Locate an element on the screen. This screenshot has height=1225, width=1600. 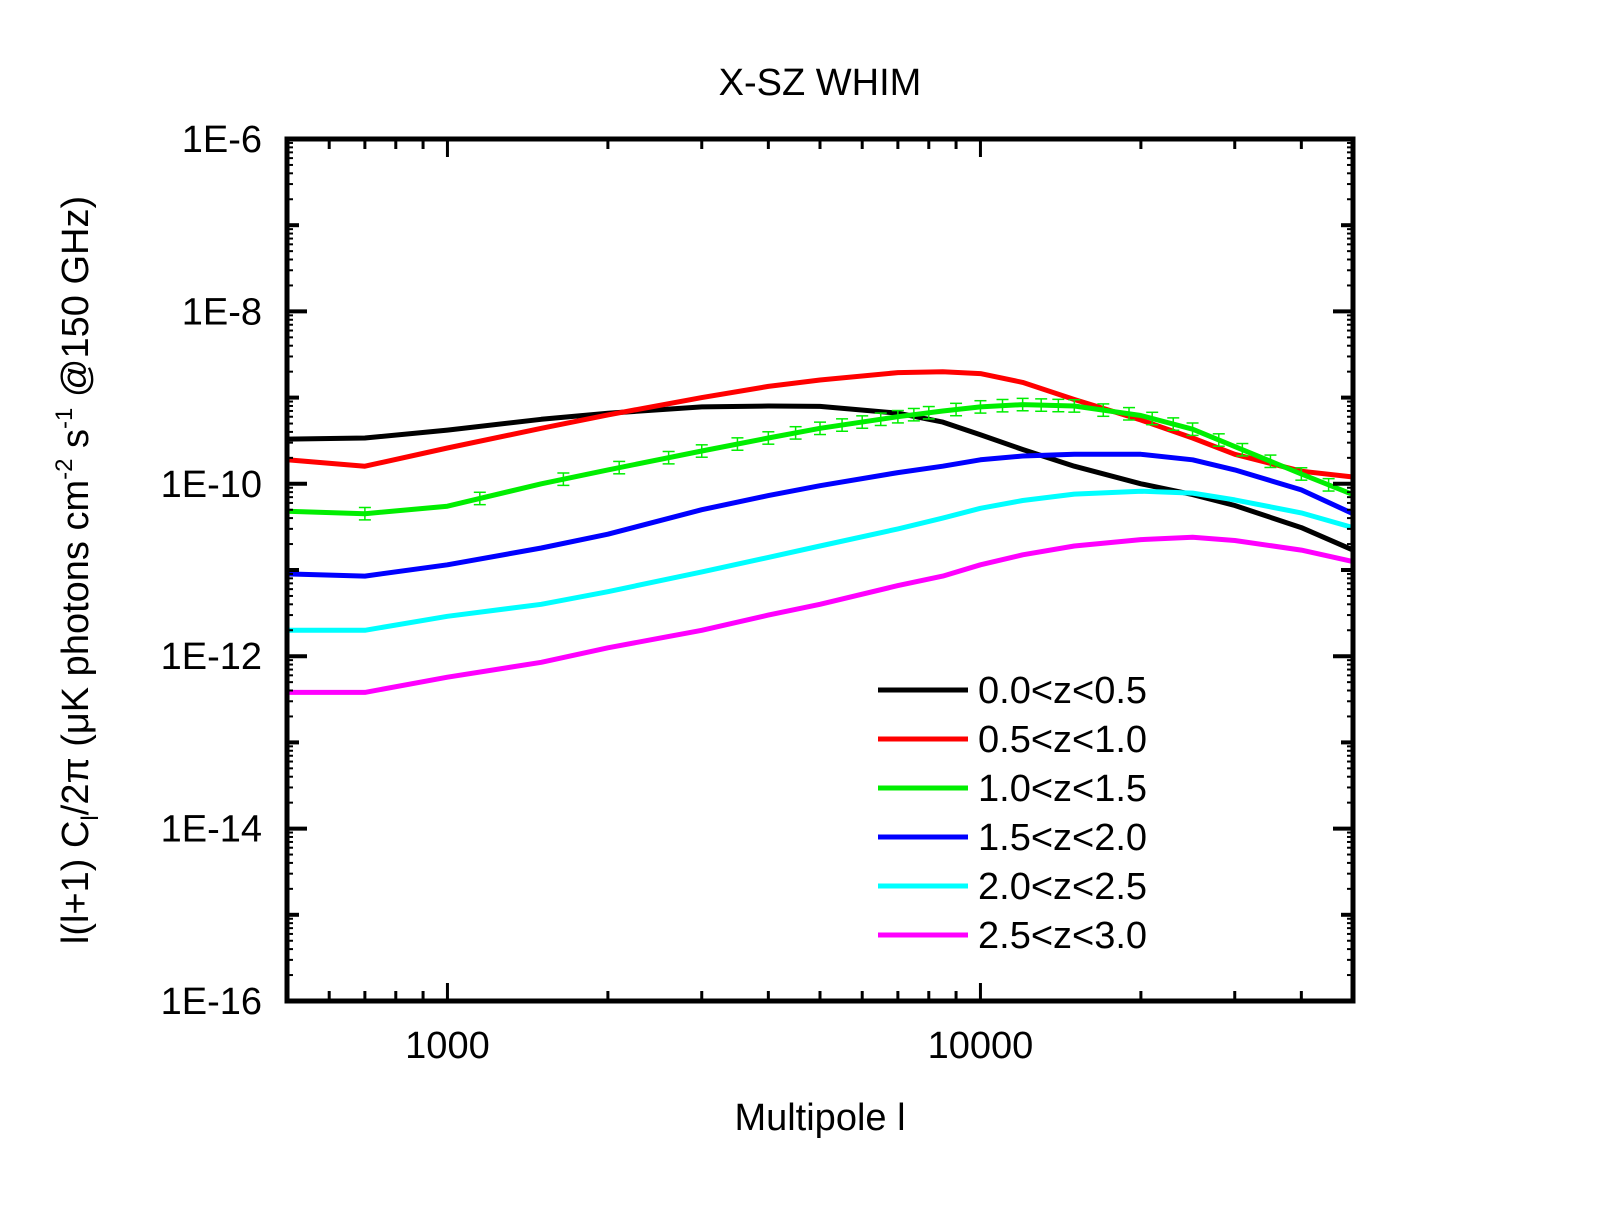
y-tick-label: 1E-8 is located at coordinates (222, 312).